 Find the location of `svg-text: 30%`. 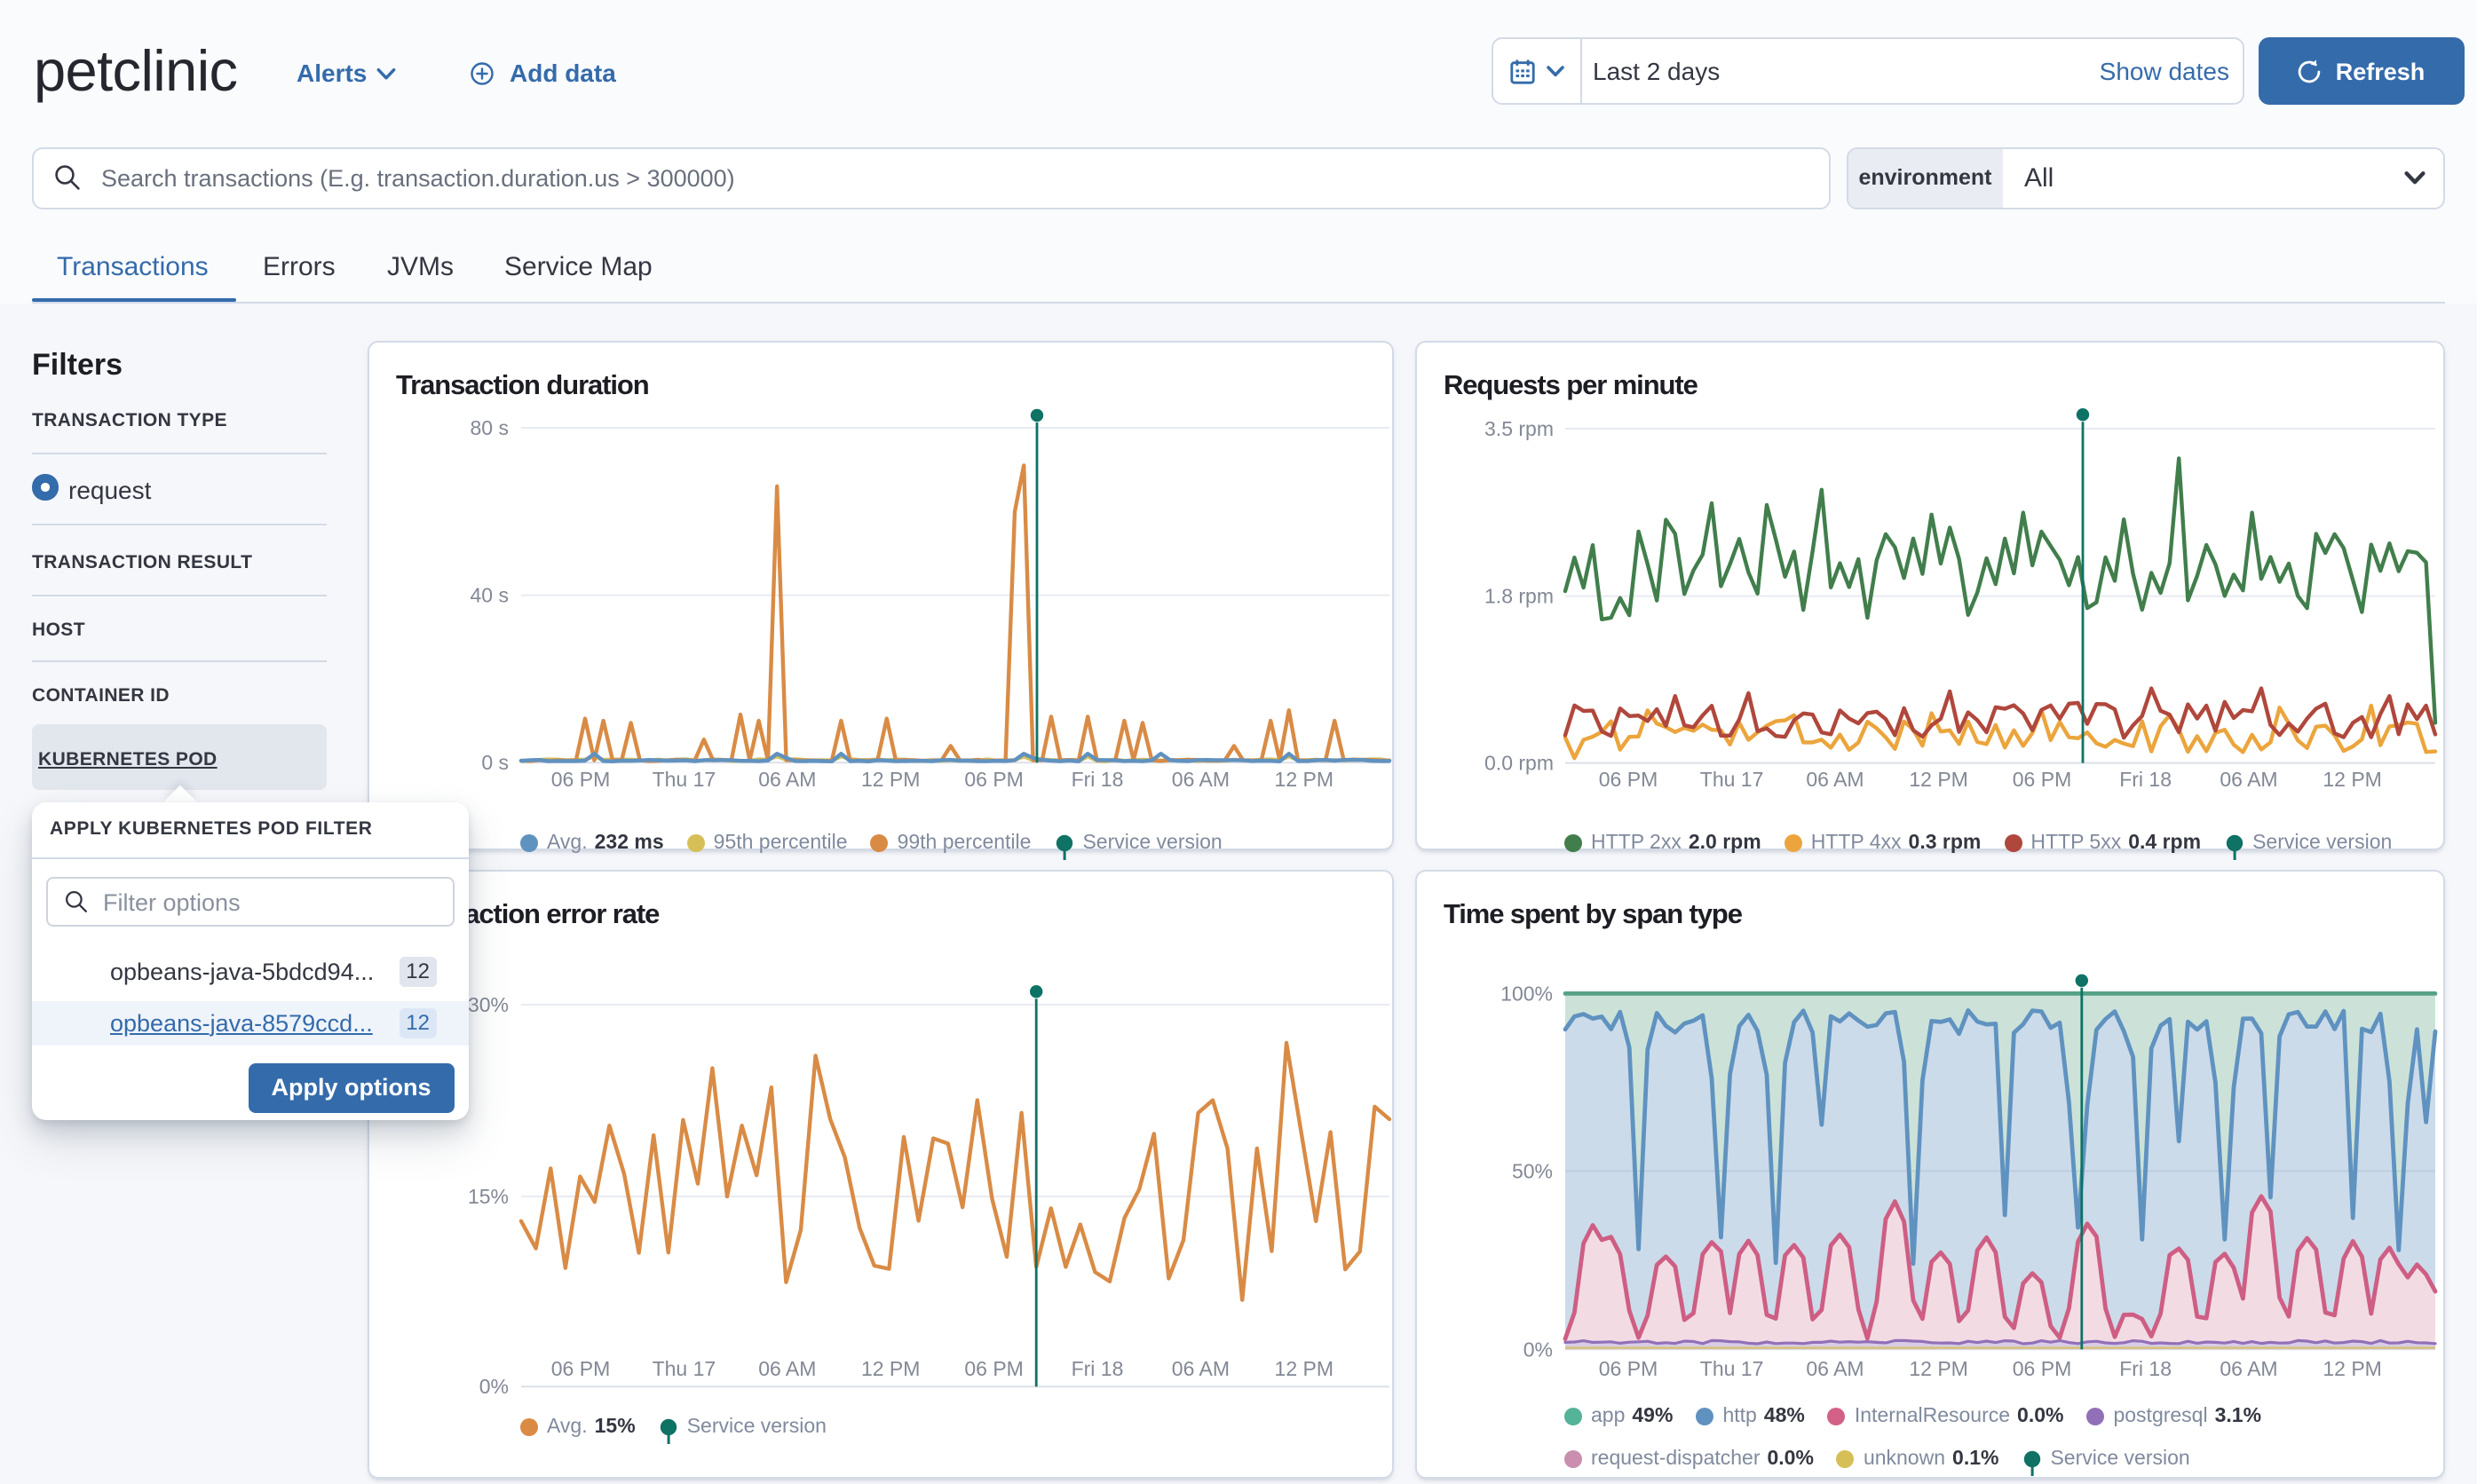

svg-text: 30% is located at coordinates (489, 1004).